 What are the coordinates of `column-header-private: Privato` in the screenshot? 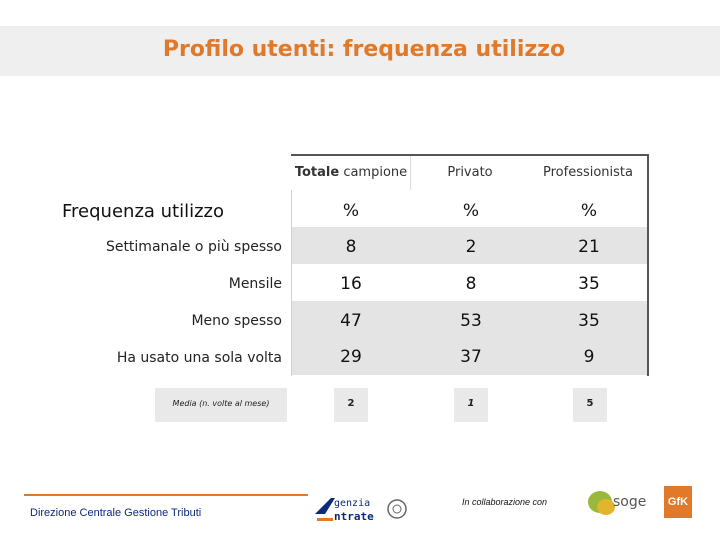 It's located at (470, 172).